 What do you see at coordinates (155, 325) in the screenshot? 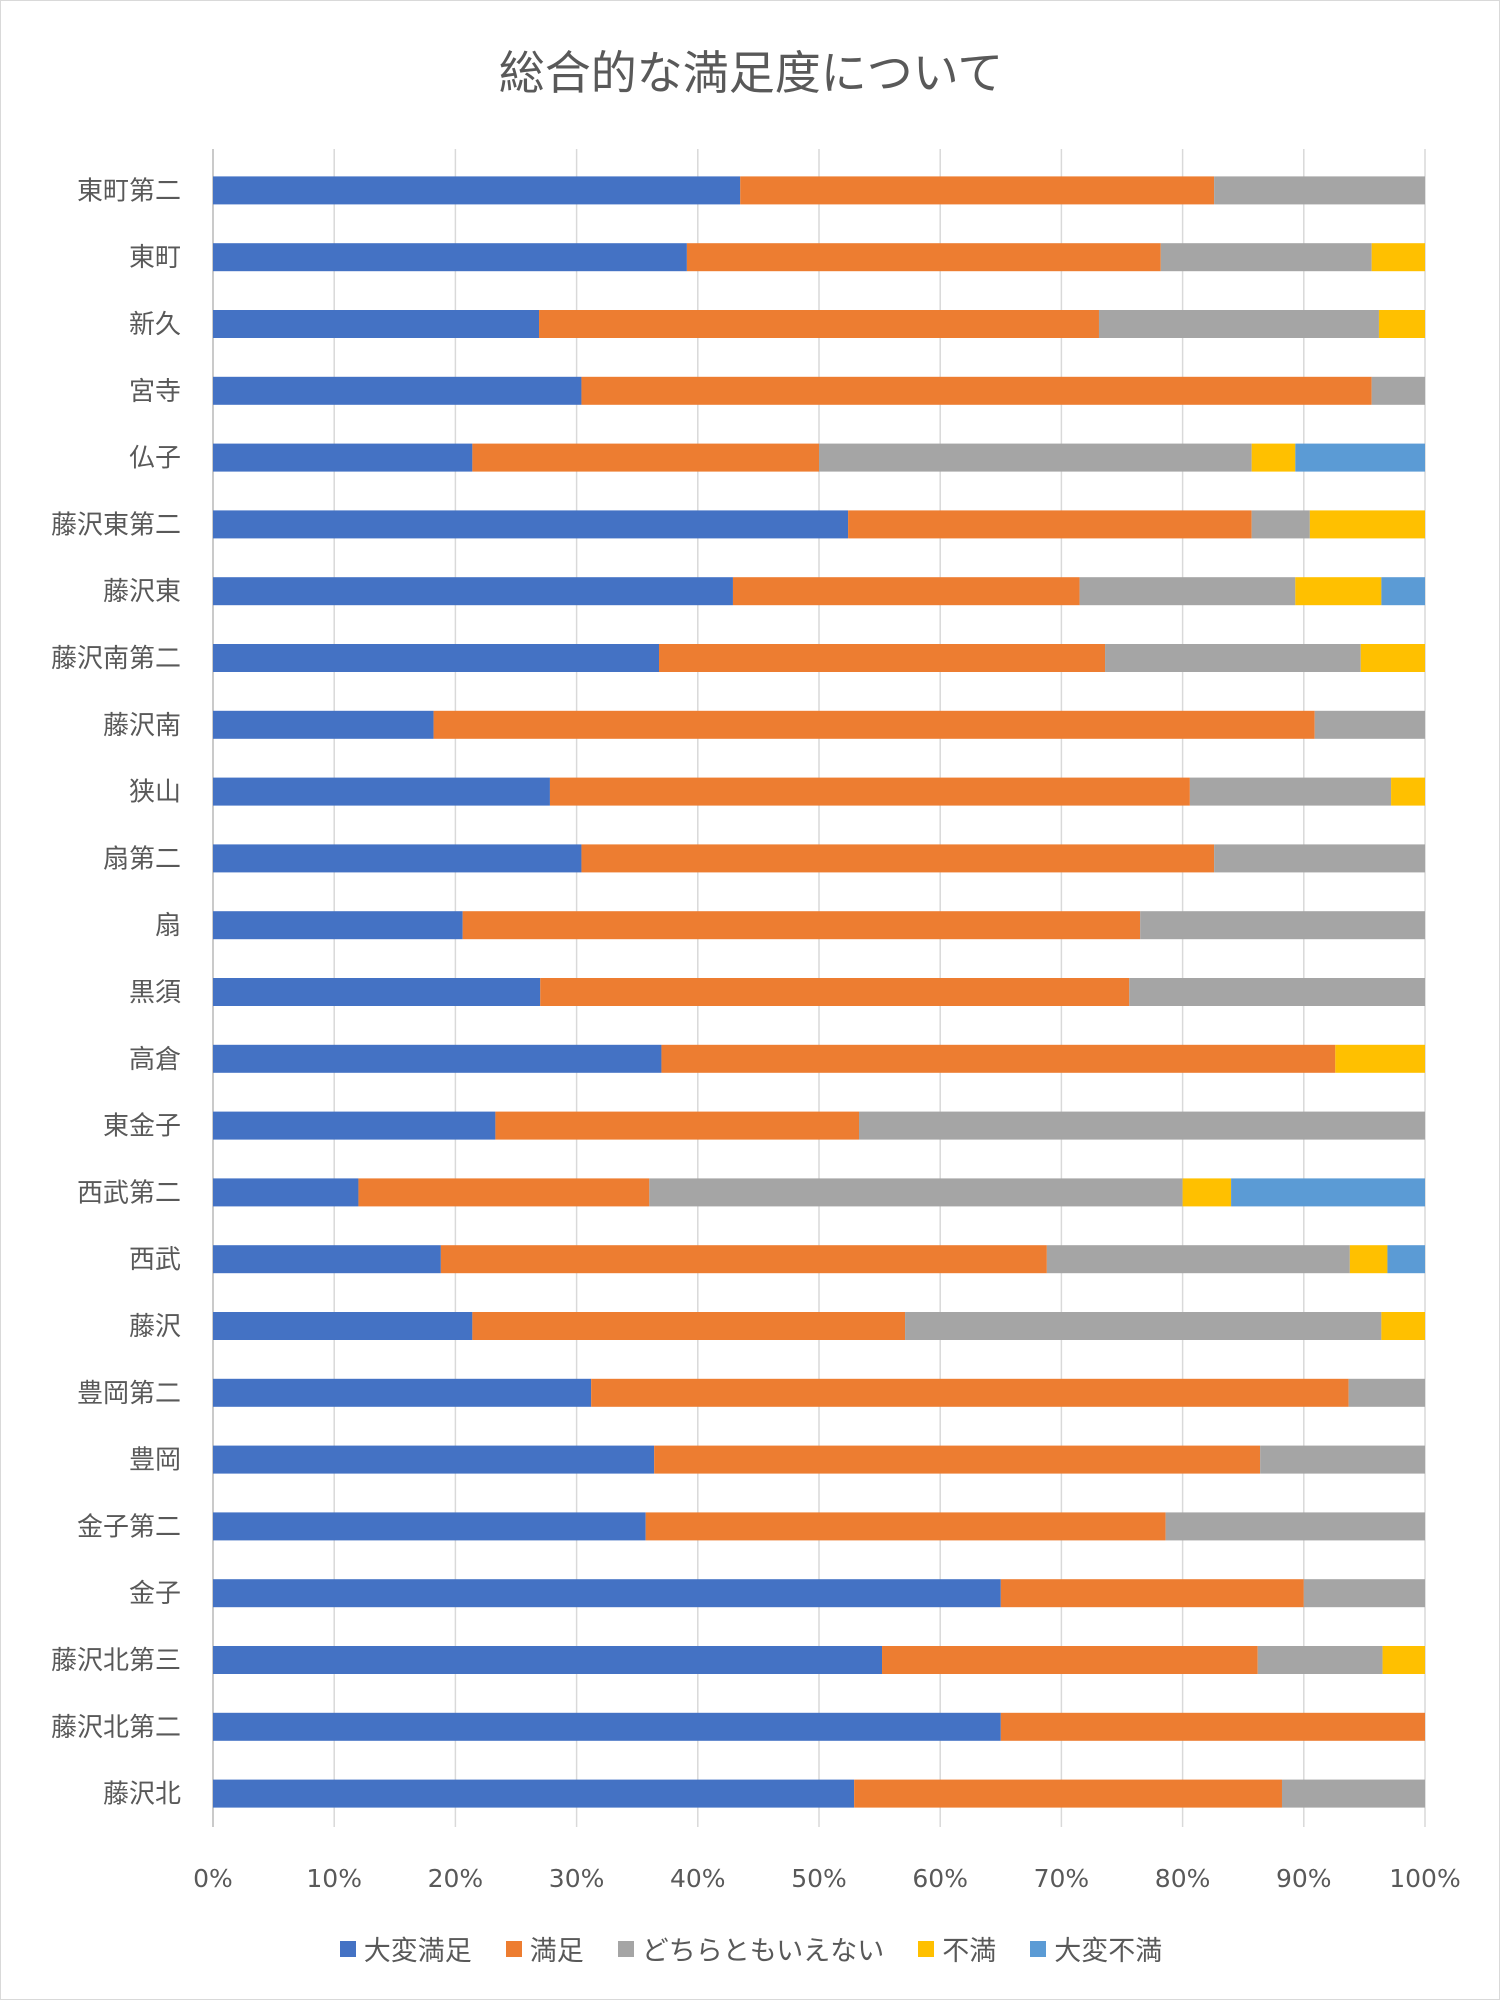
I see `category-label: 新久` at bounding box center [155, 325].